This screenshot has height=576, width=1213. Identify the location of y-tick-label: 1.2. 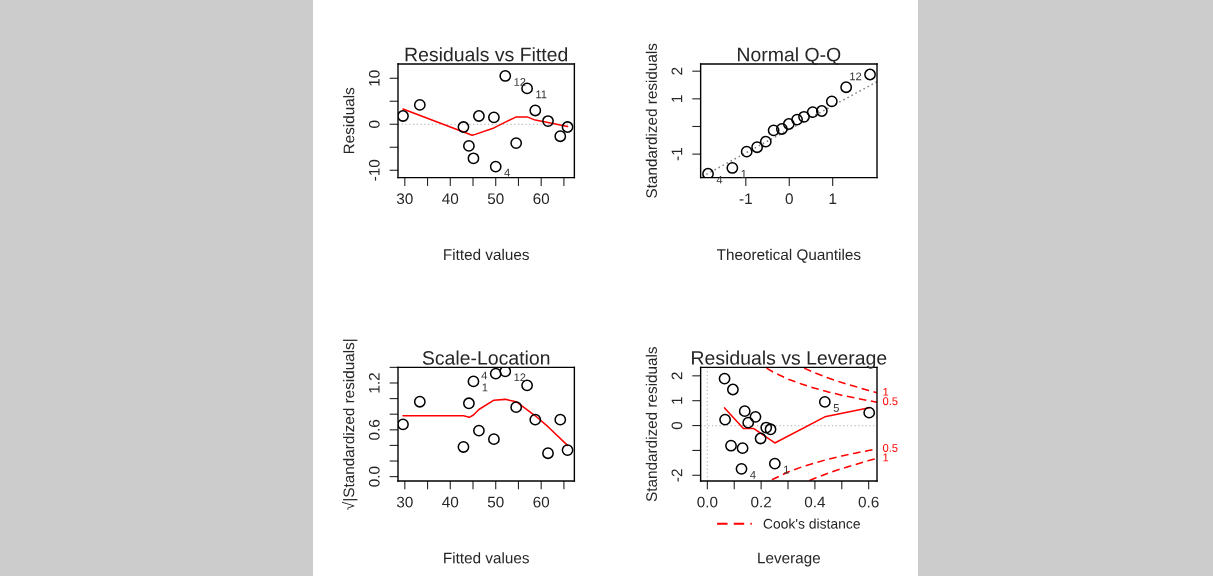
(374, 383).